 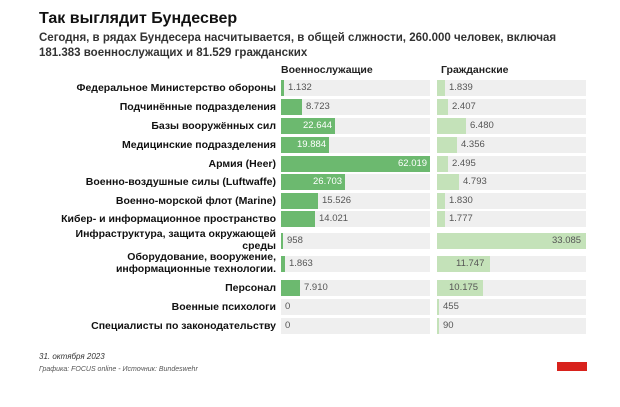 I want to click on civilian-value-label: 6.480, so click(x=482, y=125).